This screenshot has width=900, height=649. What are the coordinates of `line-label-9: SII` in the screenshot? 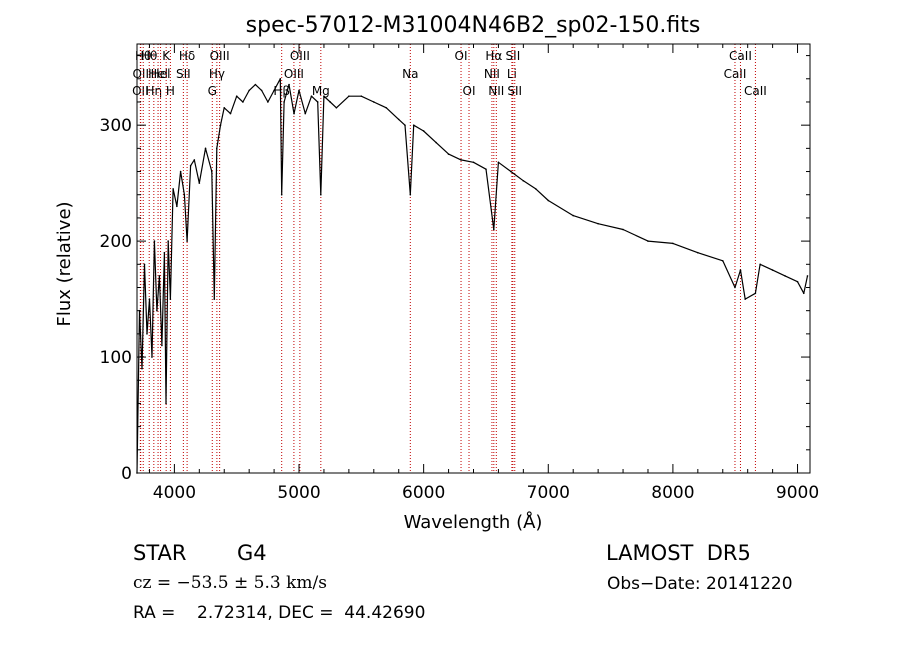 It's located at (183, 74).